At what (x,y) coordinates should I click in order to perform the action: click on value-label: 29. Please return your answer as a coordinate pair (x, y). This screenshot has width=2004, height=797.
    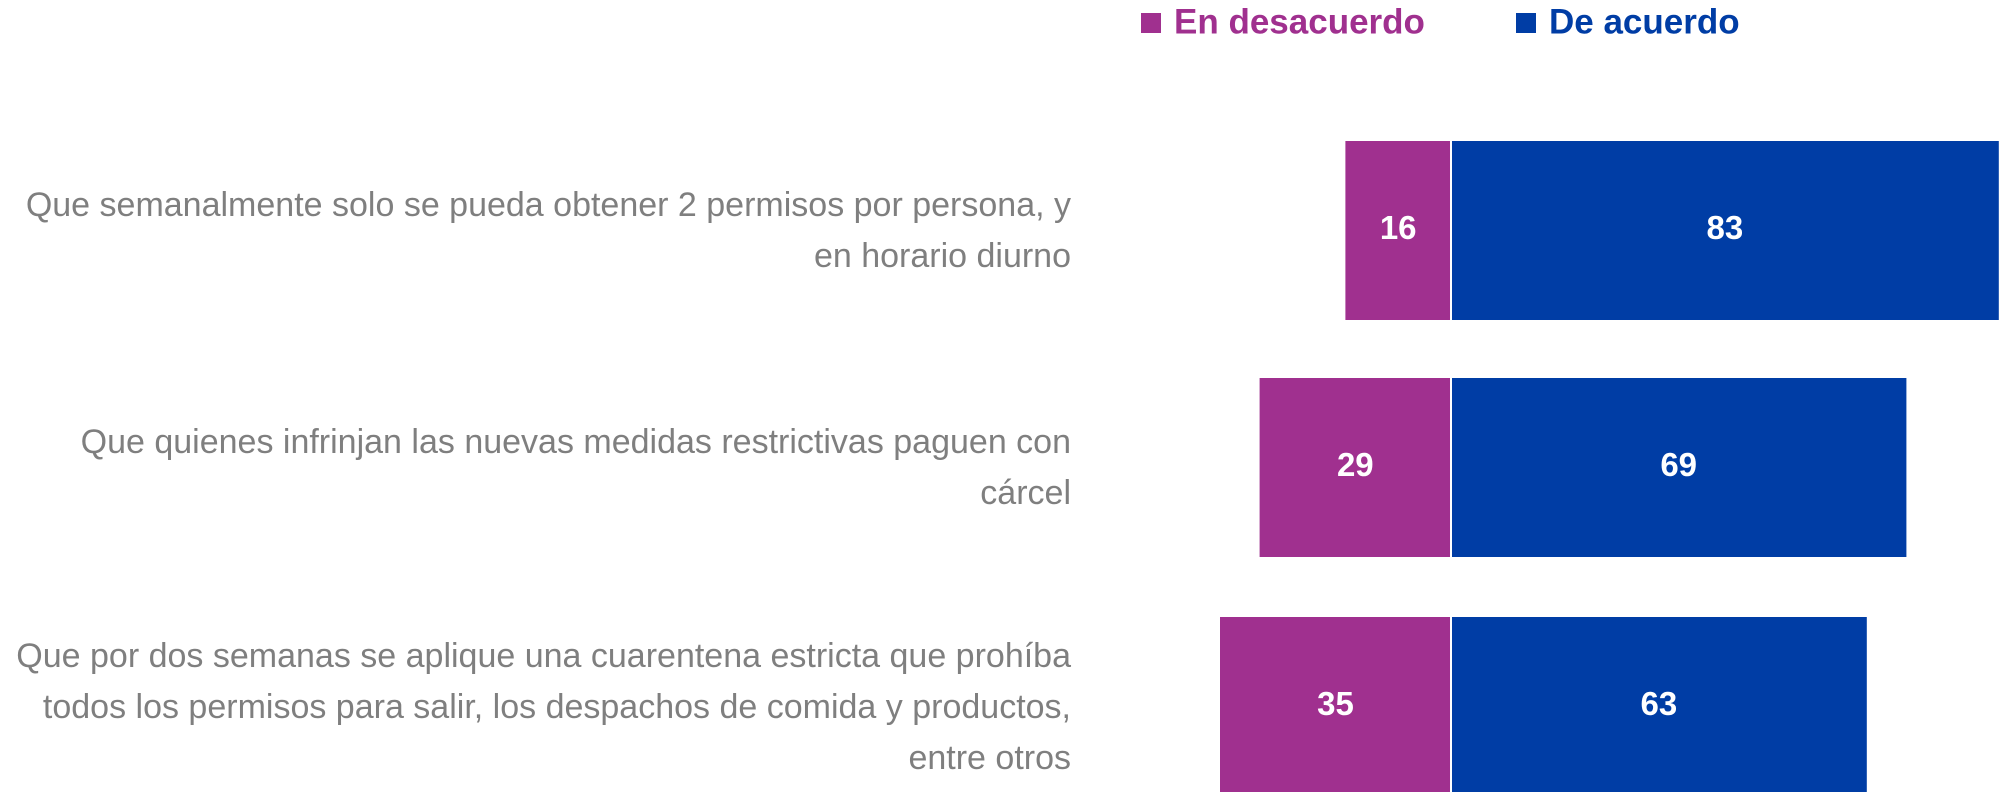
    Looking at the image, I should click on (1355, 464).